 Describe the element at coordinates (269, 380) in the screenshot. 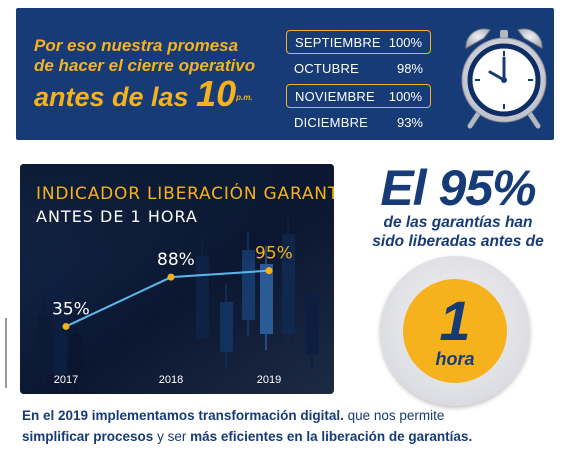

I see `x-tick-label: 2019` at that location.